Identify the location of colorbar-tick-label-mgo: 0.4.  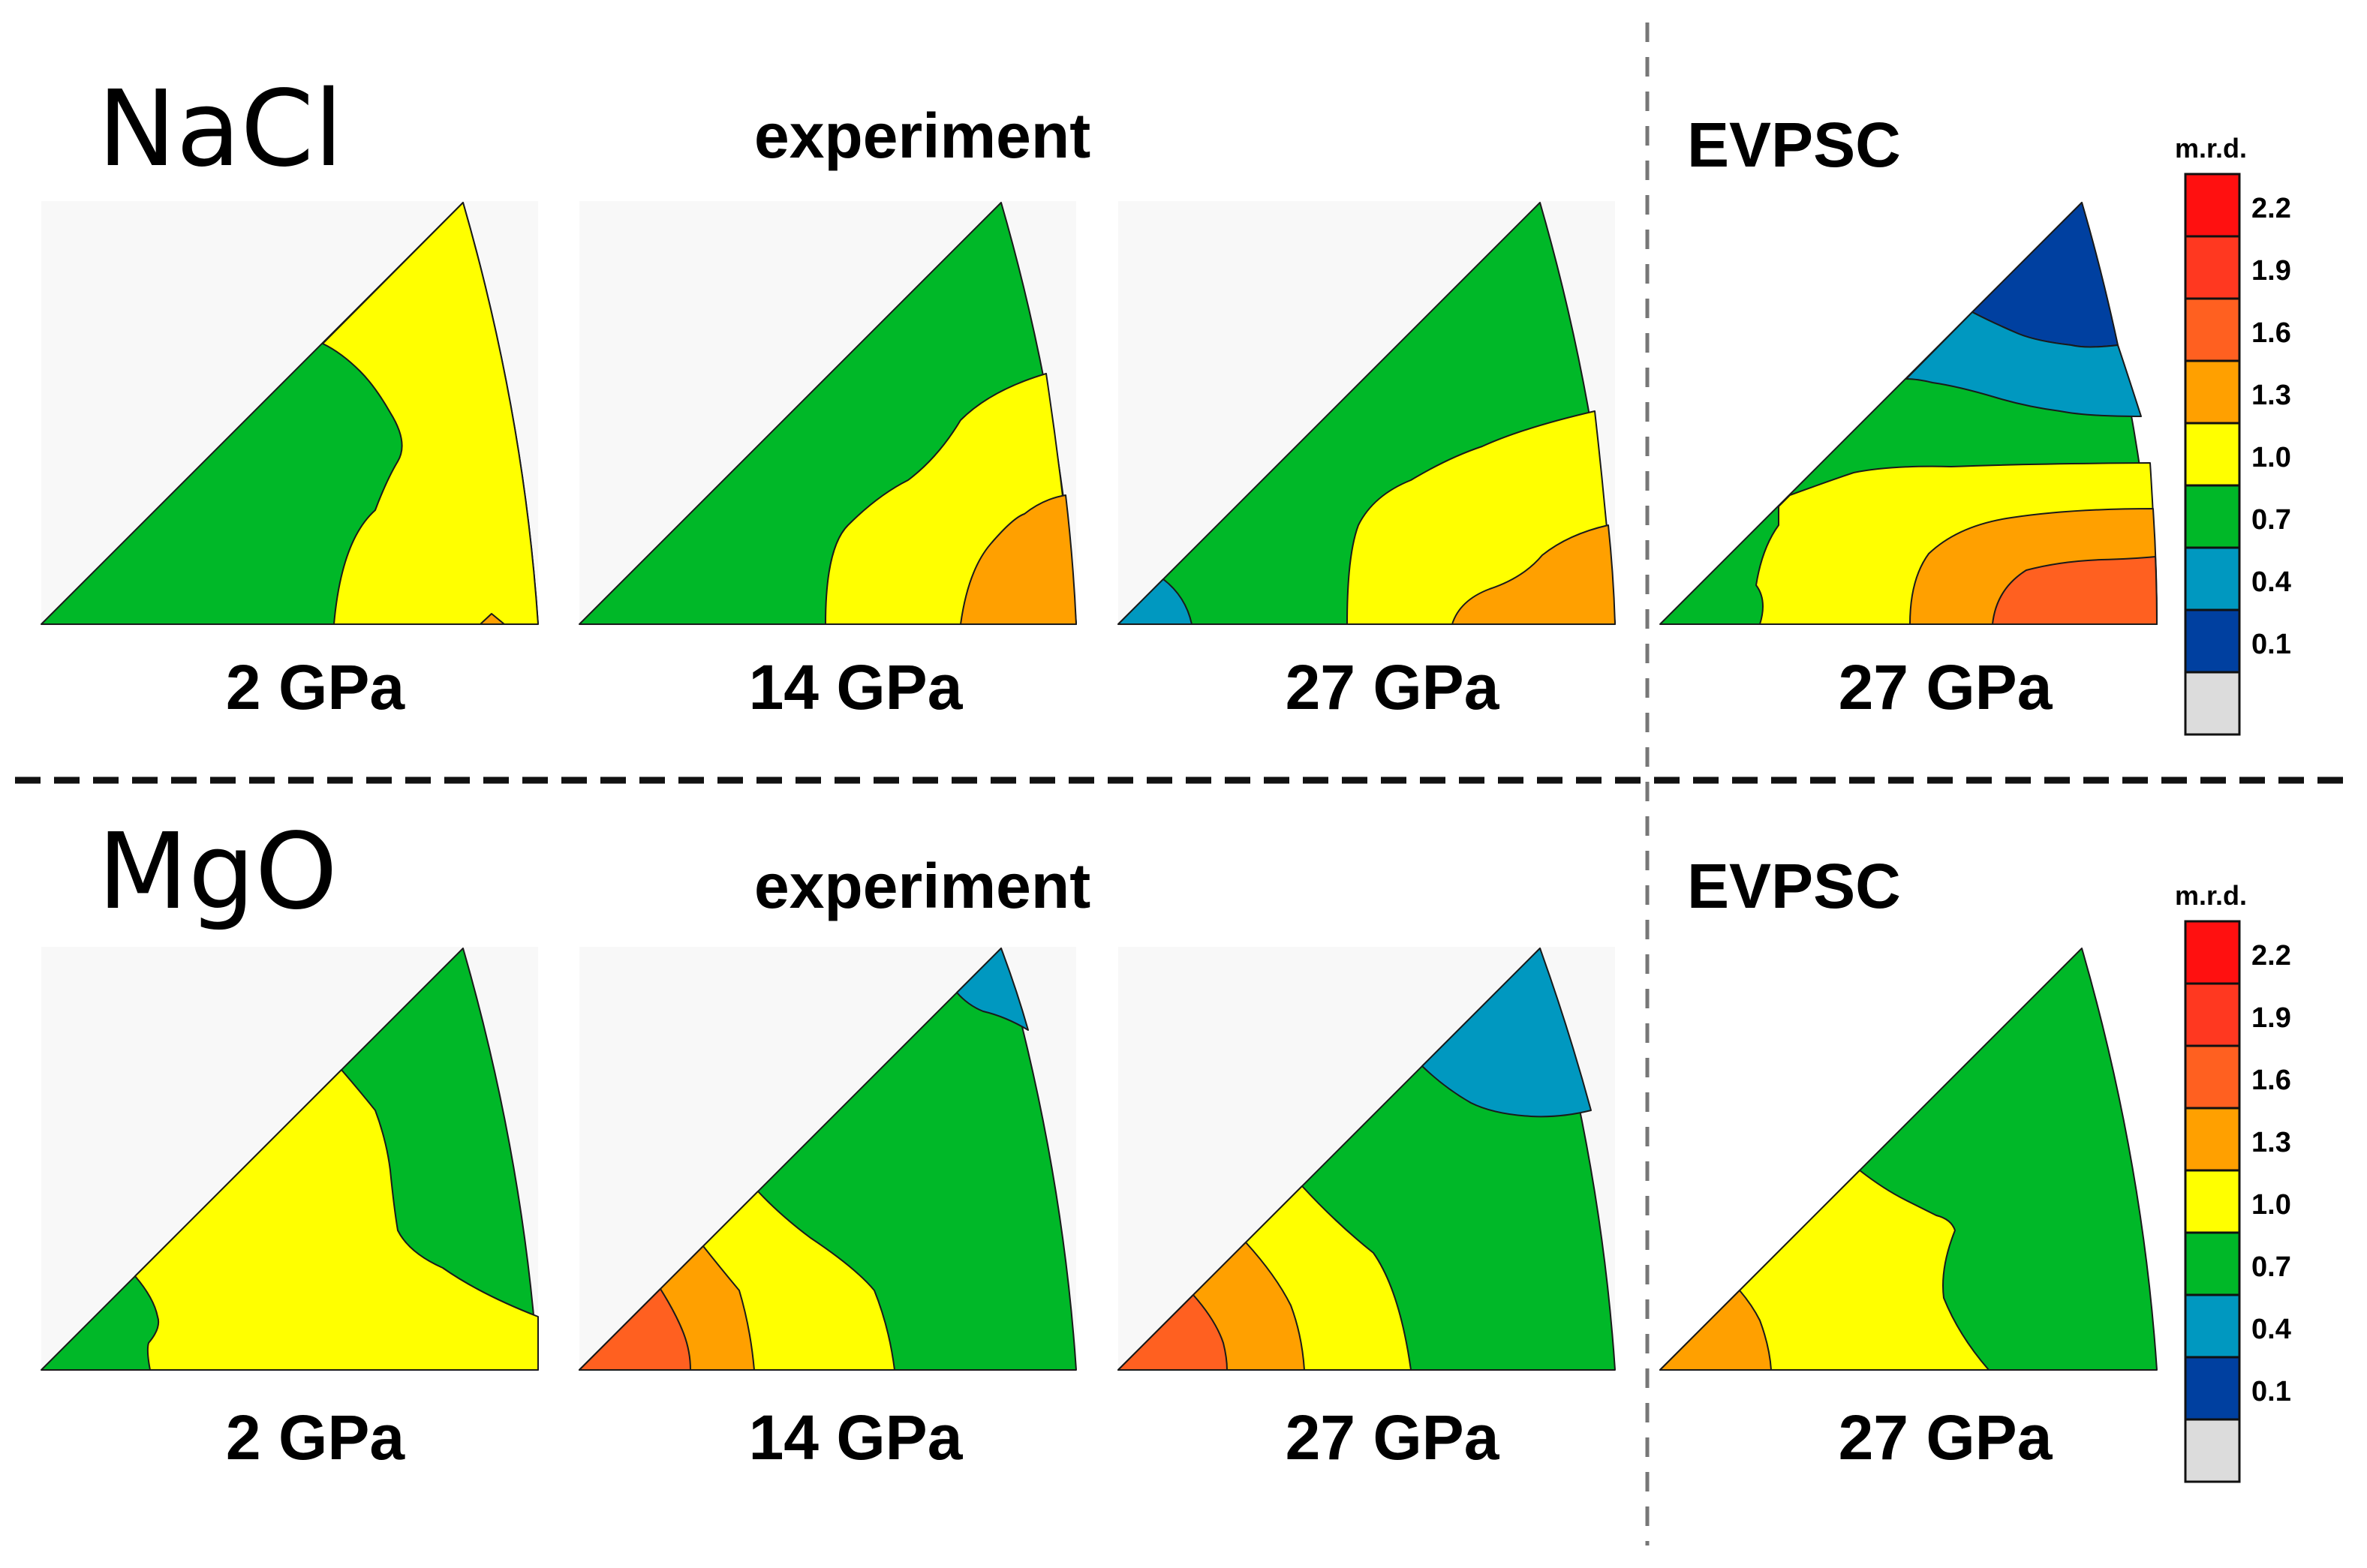
(2271, 1330).